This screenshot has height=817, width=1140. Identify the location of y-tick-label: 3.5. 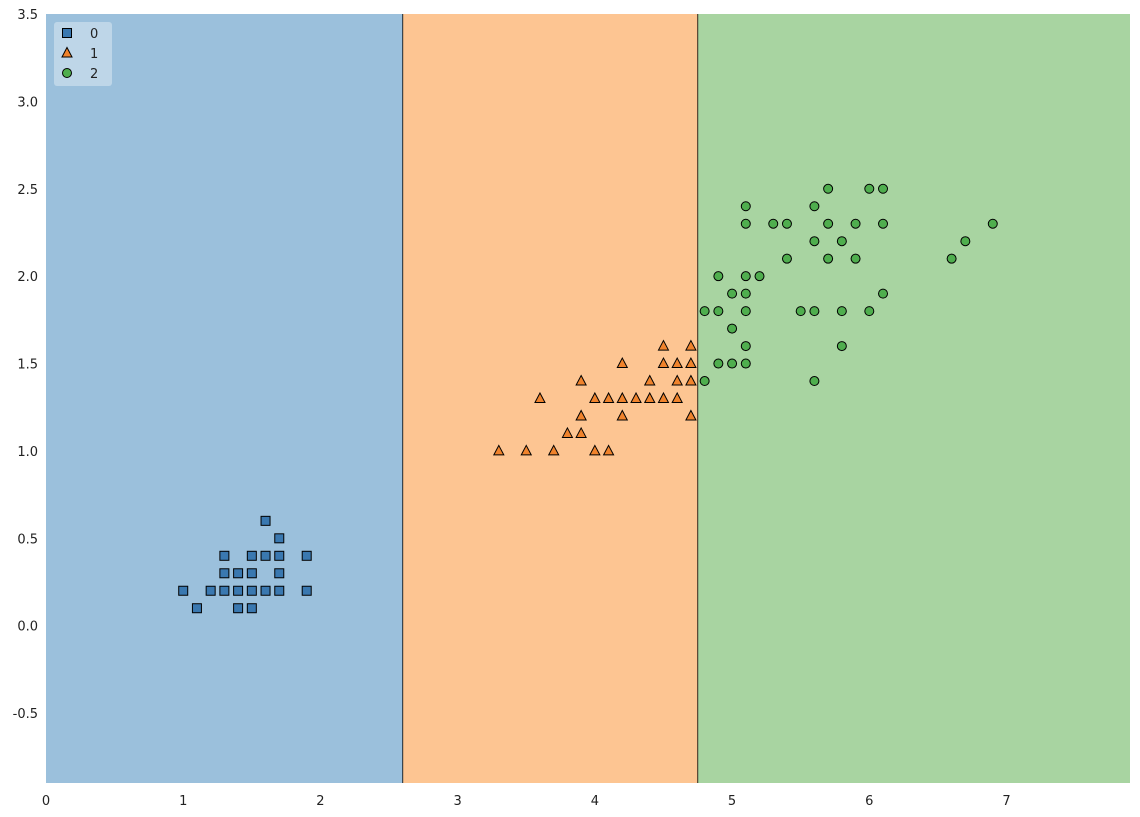
(27, 15).